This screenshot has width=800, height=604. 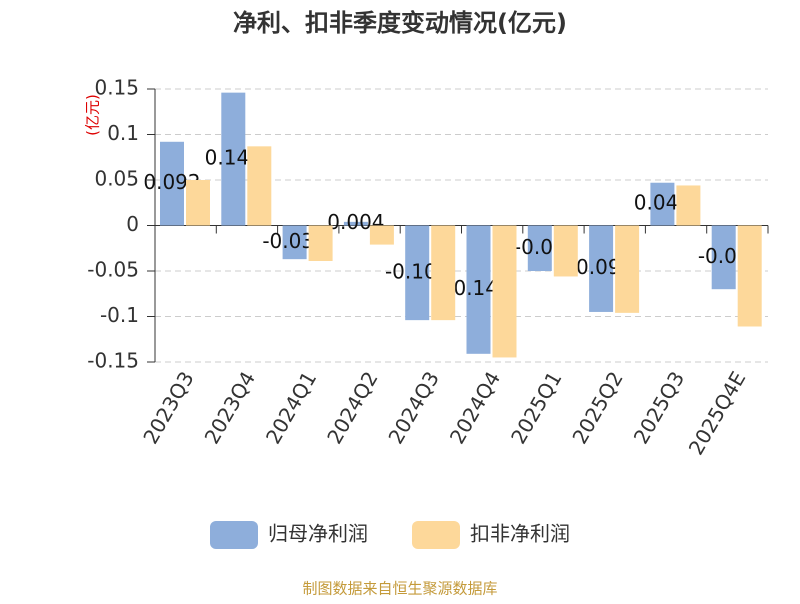 I want to click on x-tick-label: 2025Q4E, so click(x=717, y=413).